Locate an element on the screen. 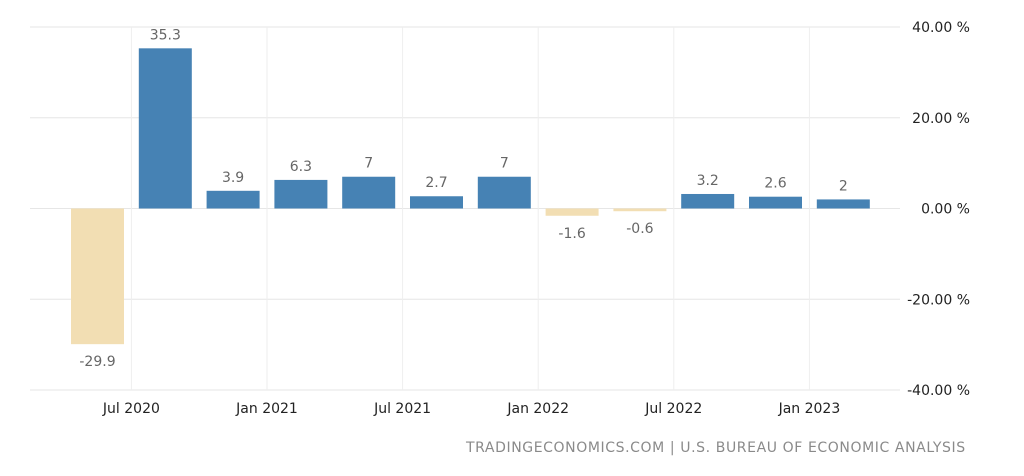 This screenshot has height=476, width=1024. x-tick-label: Jan 2021 is located at coordinates (266, 409).